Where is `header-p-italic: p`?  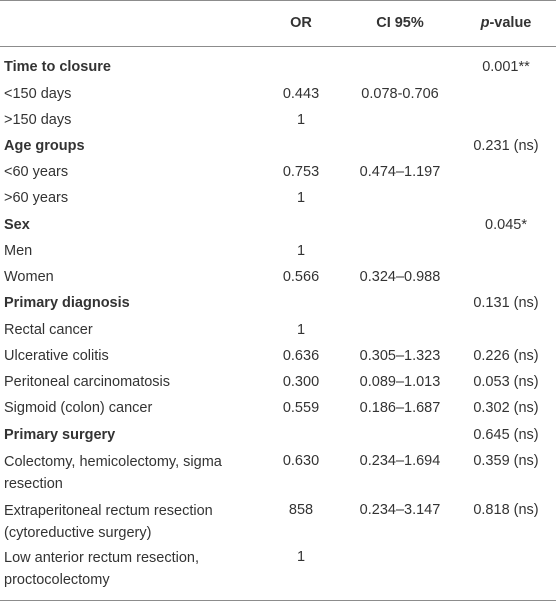
header-p-italic: p is located at coordinates (485, 23).